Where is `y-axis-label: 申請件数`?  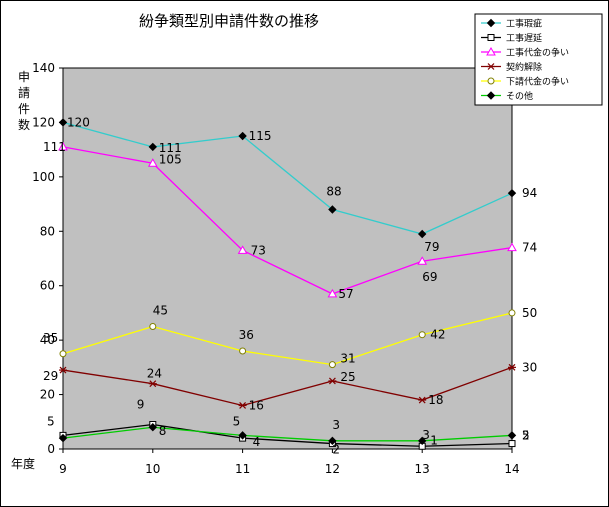 y-axis-label: 申請件数 is located at coordinates (24, 101).